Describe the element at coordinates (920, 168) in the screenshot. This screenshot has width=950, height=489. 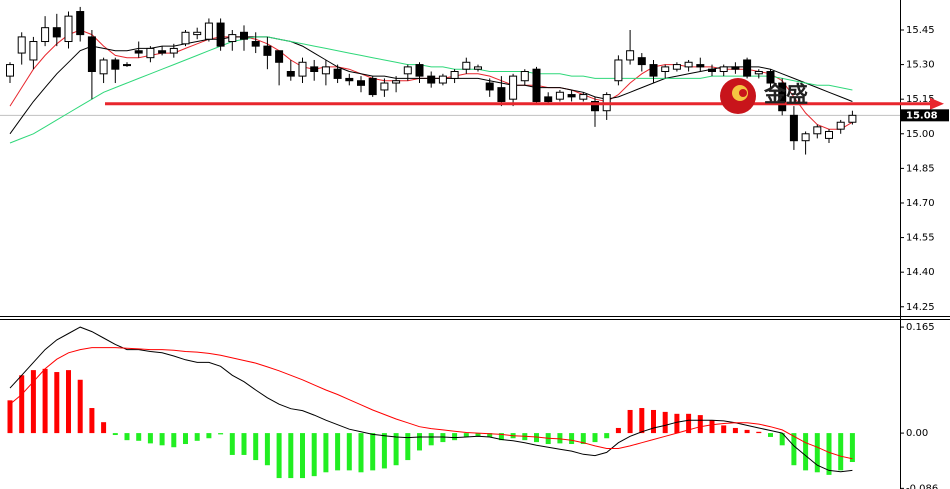
I see `y-tick-label: 14.85` at that location.